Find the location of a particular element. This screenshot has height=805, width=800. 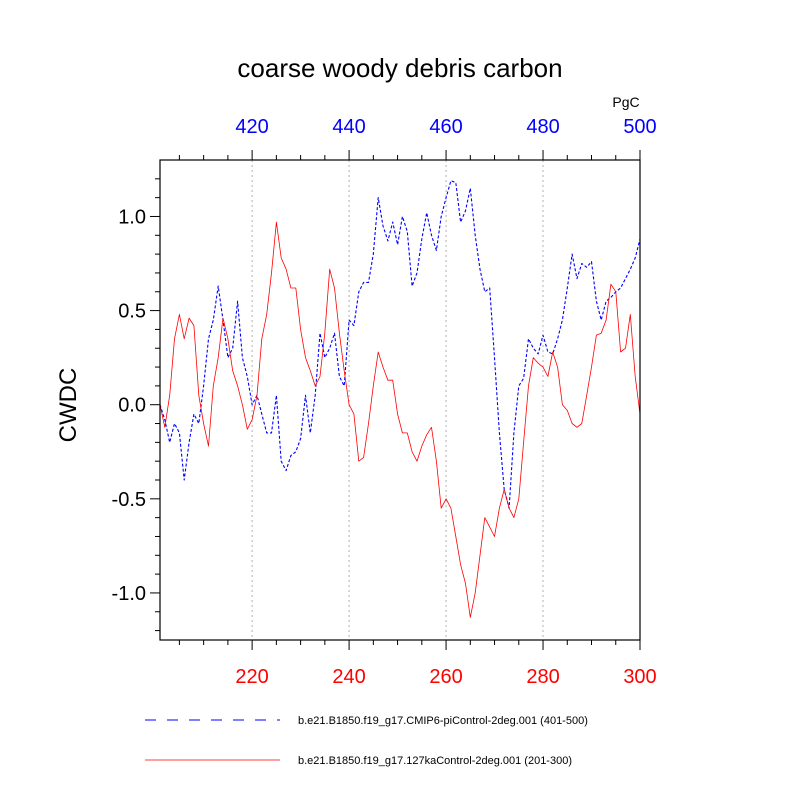

y-axis-tick-label: 0.0 is located at coordinates (132, 406).